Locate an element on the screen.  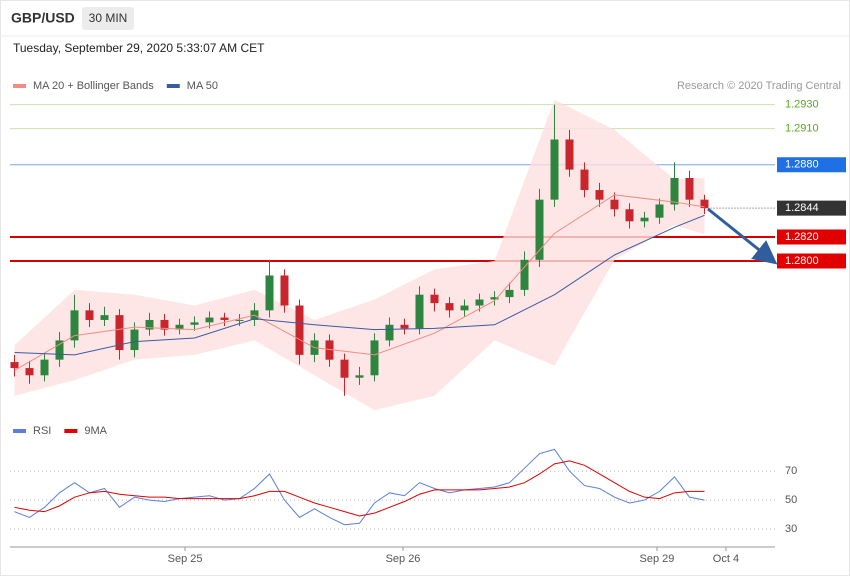
x-tick-label: Sep 29 is located at coordinates (657, 559).